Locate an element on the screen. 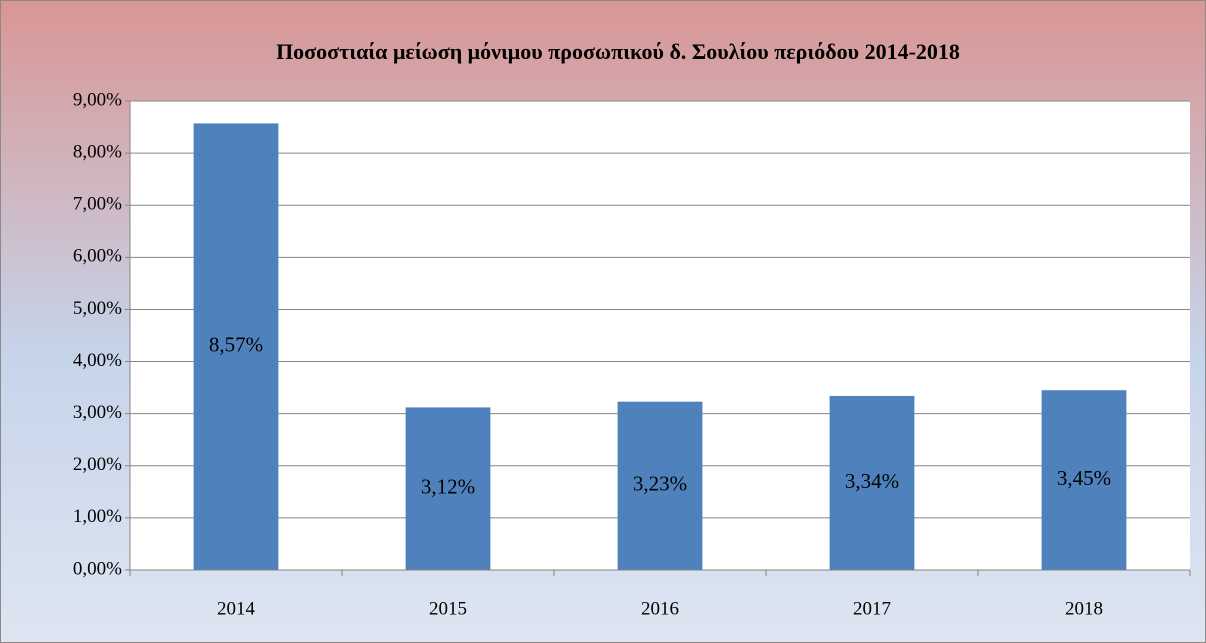 This screenshot has width=1206, height=643. x-tick-label: 2017 is located at coordinates (872, 608).